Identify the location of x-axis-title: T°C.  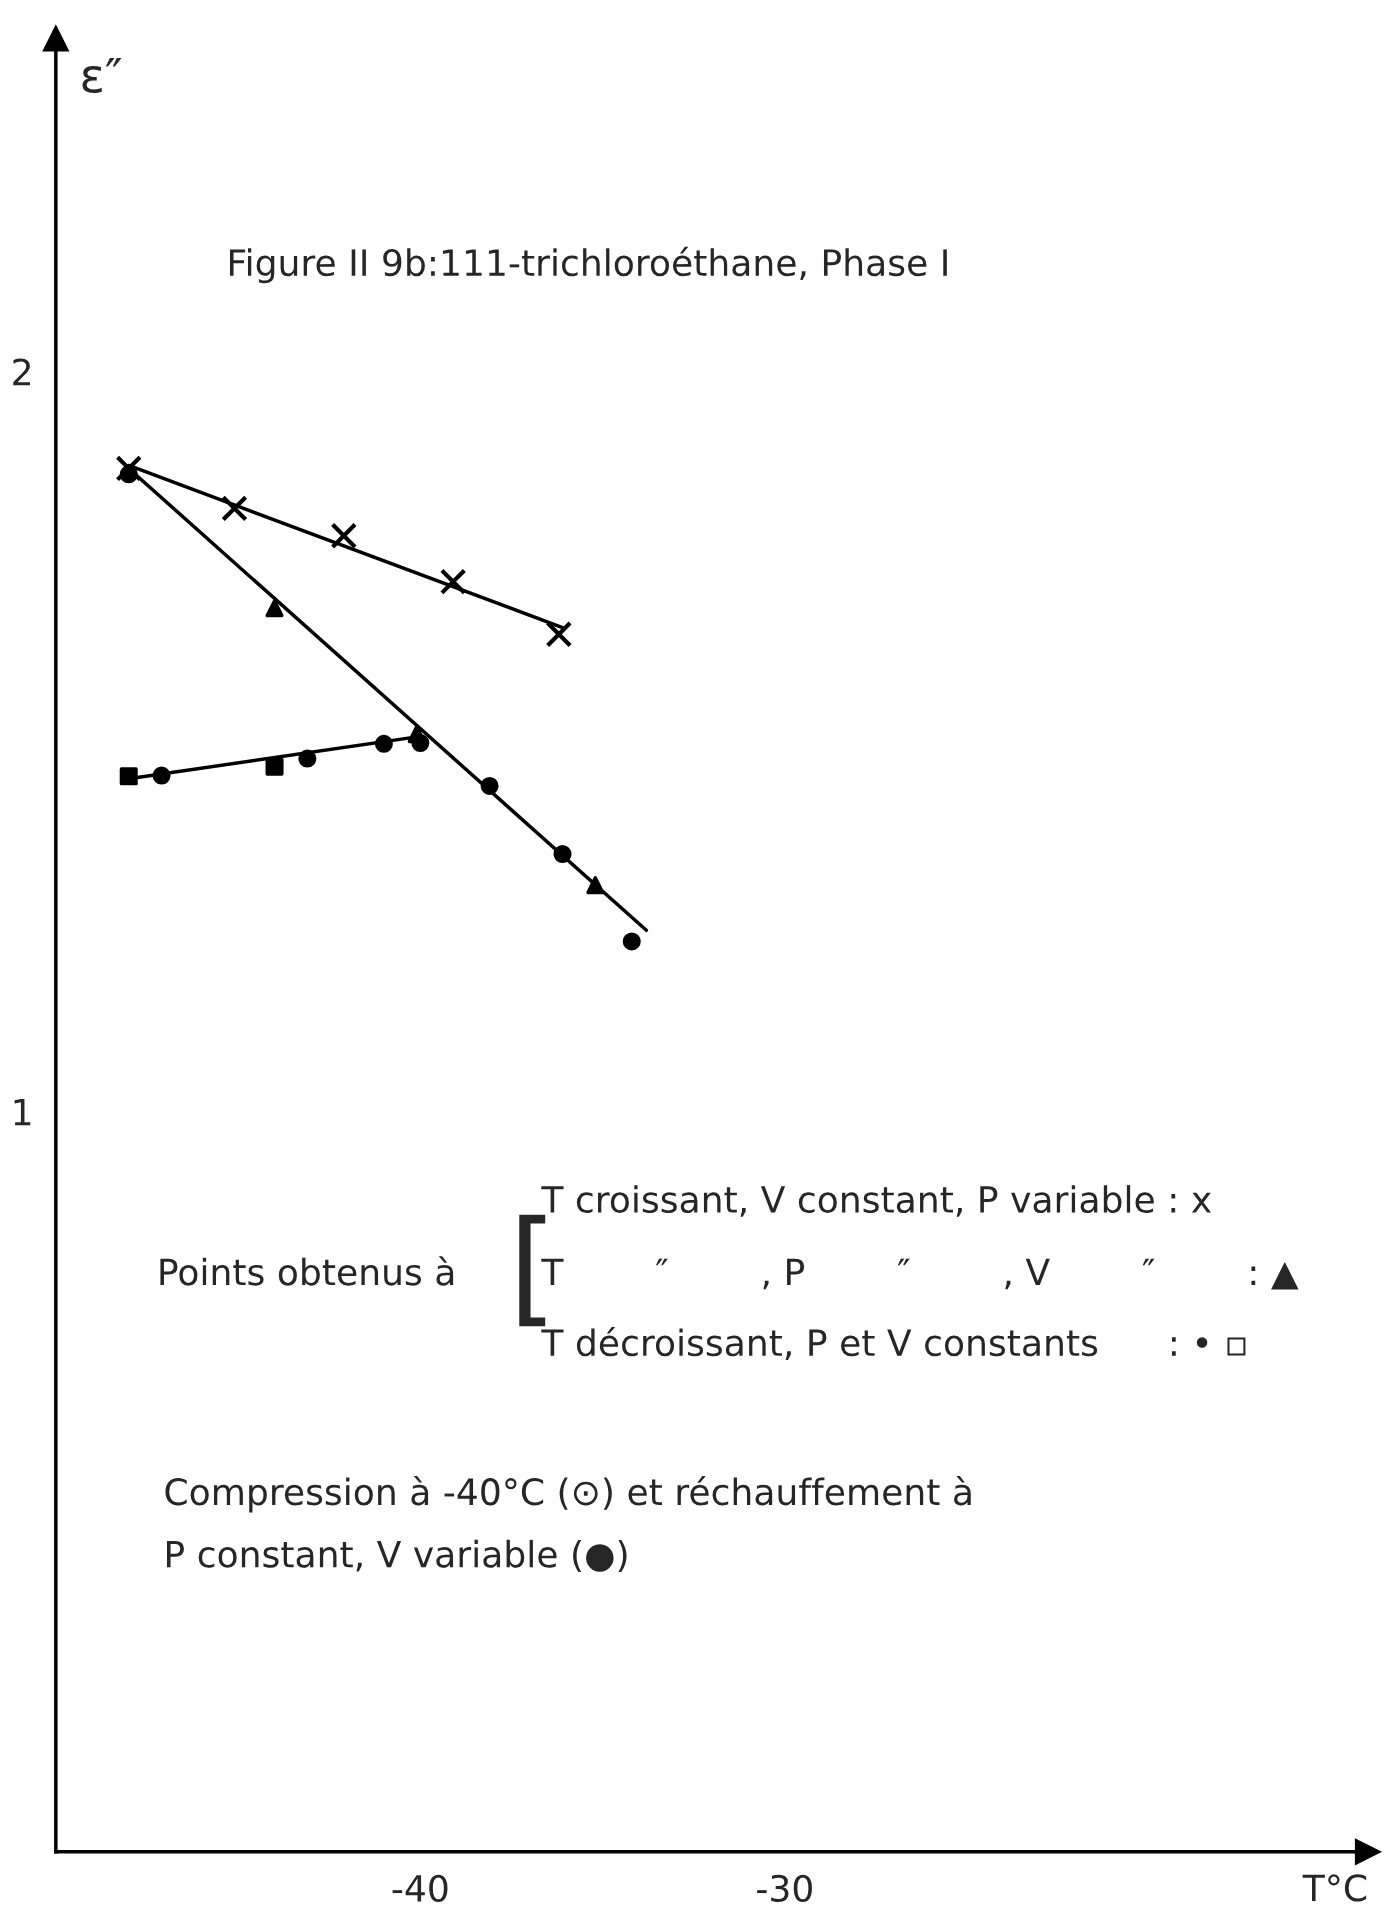
(1334, 1888).